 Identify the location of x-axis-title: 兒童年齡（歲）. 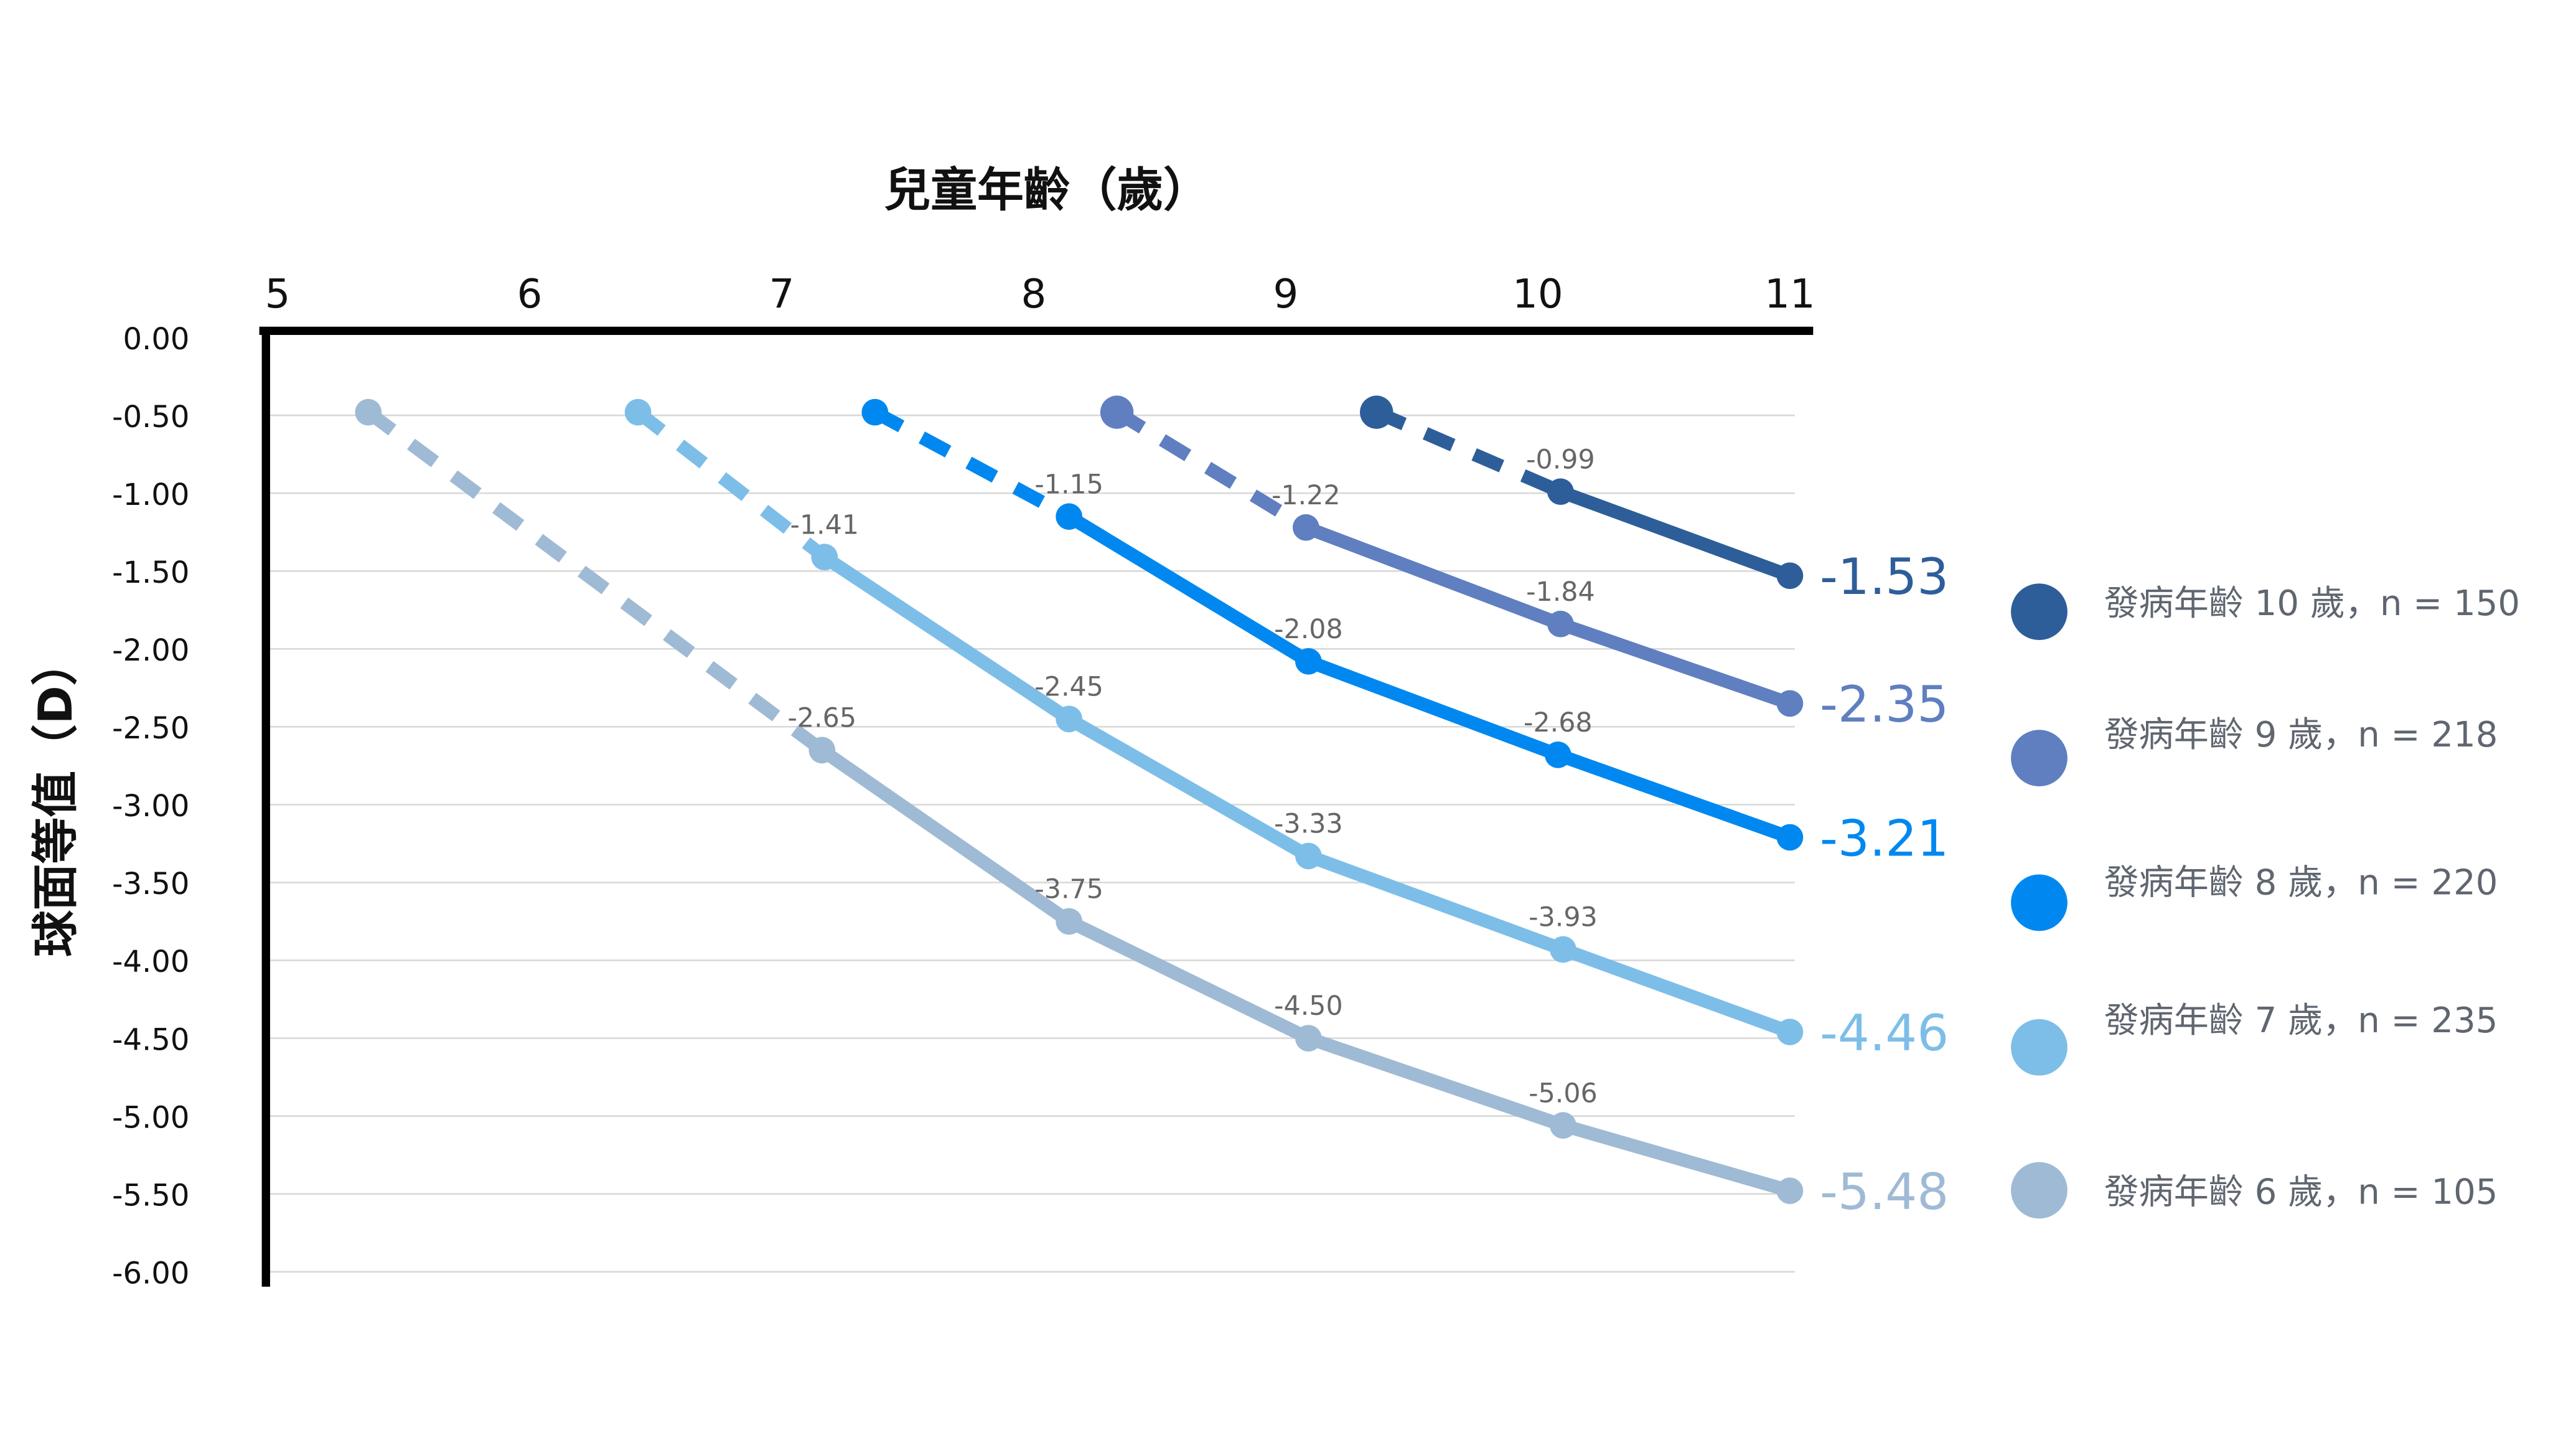
(1047, 190).